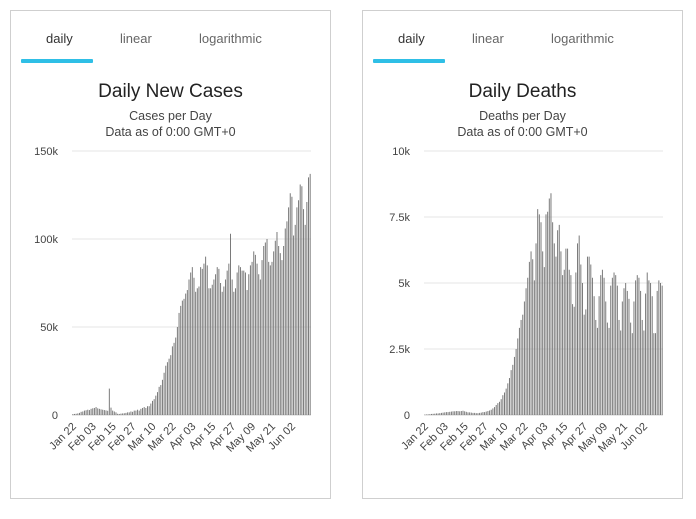 Image resolution: width=696 pixels, height=519 pixels. Describe the element at coordinates (399, 218) in the screenshot. I see `y-tick-label: 7.5k` at that location.